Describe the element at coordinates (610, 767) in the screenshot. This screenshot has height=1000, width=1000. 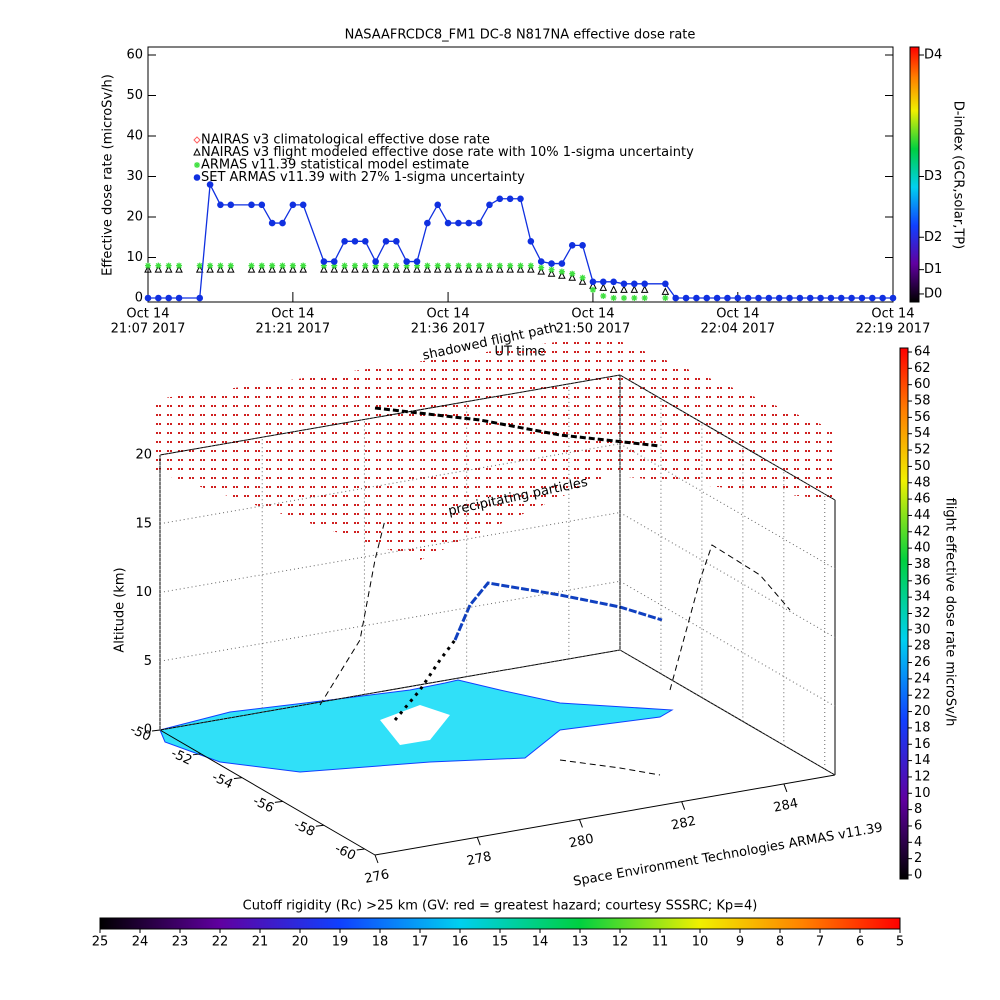
I see `shadow-path` at that location.